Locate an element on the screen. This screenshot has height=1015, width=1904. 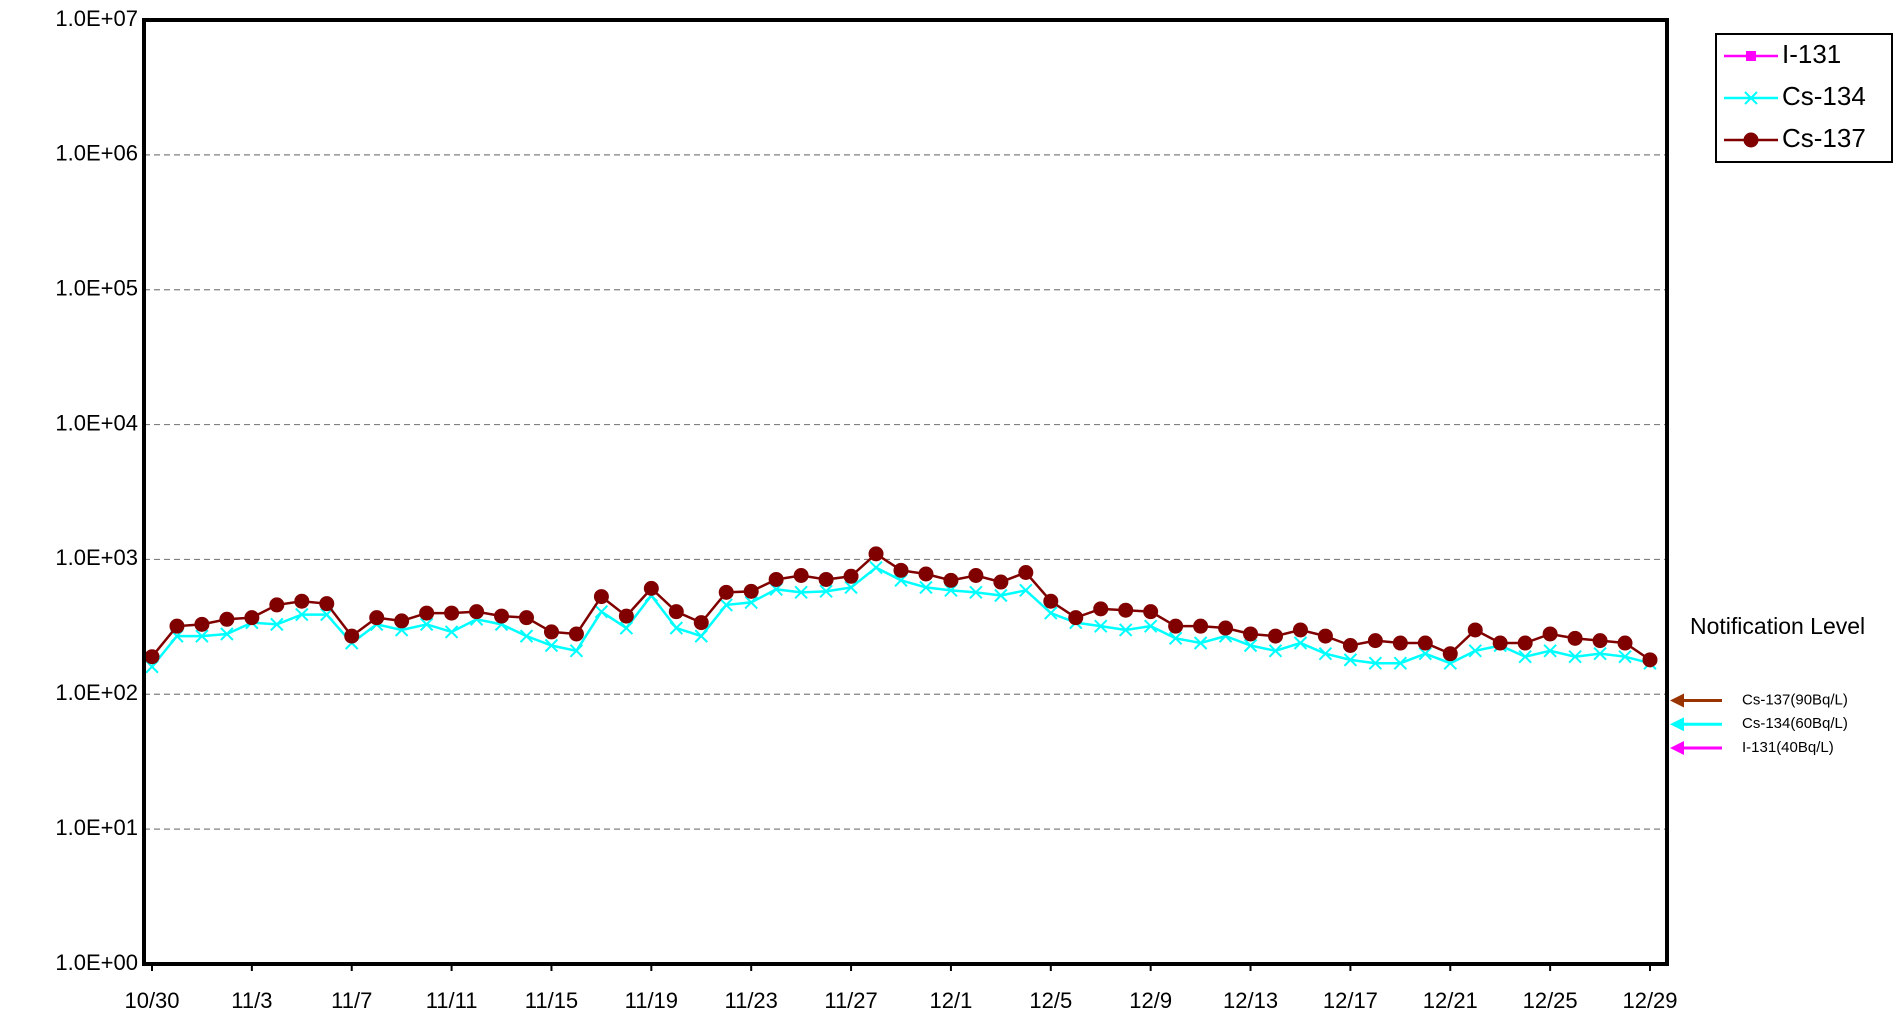
x-tick-label: 12/25 is located at coordinates (1550, 1000).